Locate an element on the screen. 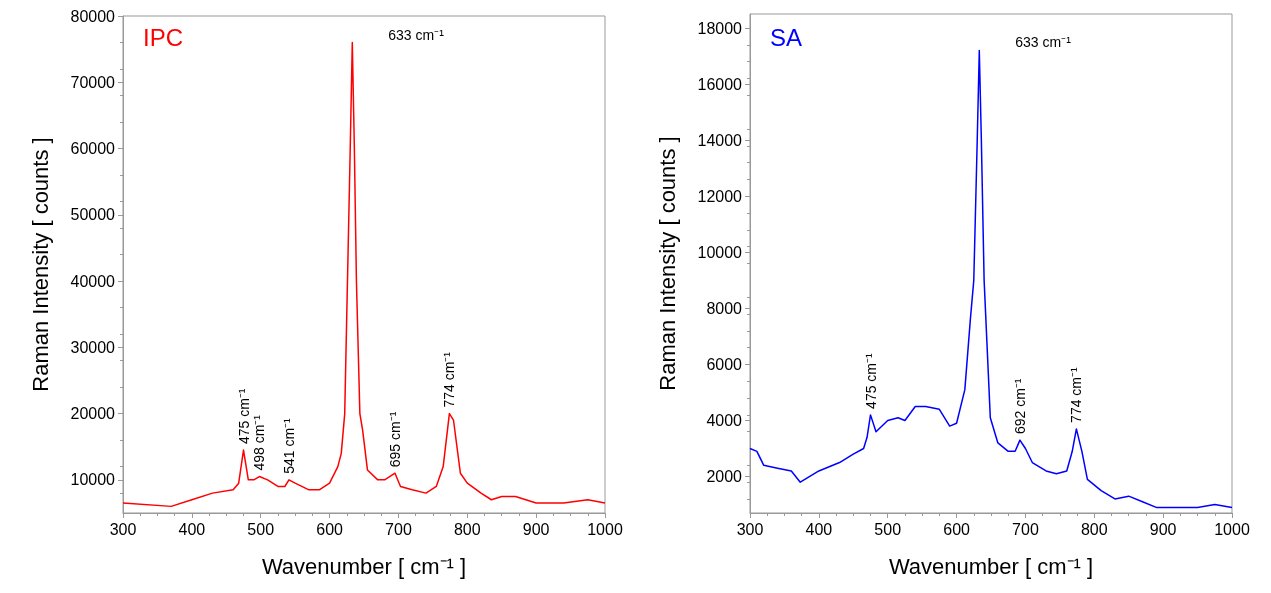  y-tick-label: 14000 is located at coordinates (720, 140).